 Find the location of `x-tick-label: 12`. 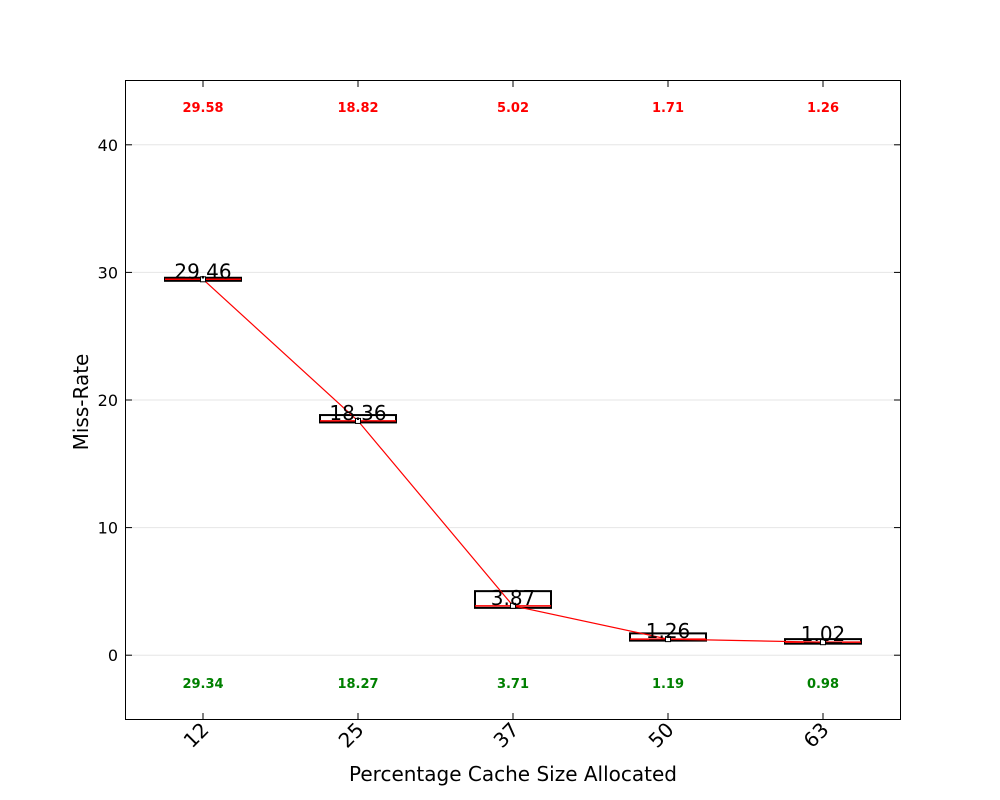

x-tick-label: 12 is located at coordinates (196, 735).